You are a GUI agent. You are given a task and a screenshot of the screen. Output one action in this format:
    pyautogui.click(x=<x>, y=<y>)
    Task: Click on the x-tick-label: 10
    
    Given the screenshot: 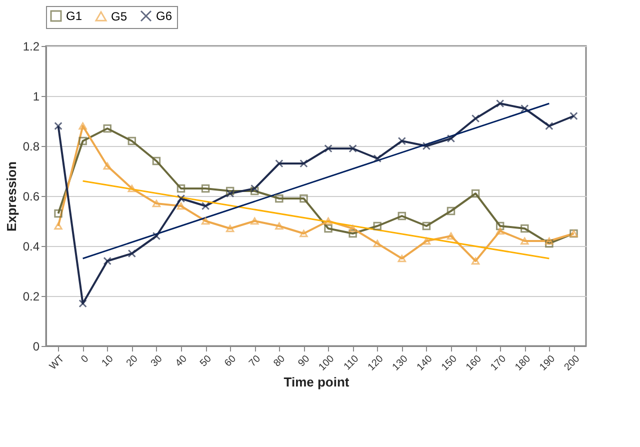 What is the action you would take?
    pyautogui.click(x=108, y=361)
    